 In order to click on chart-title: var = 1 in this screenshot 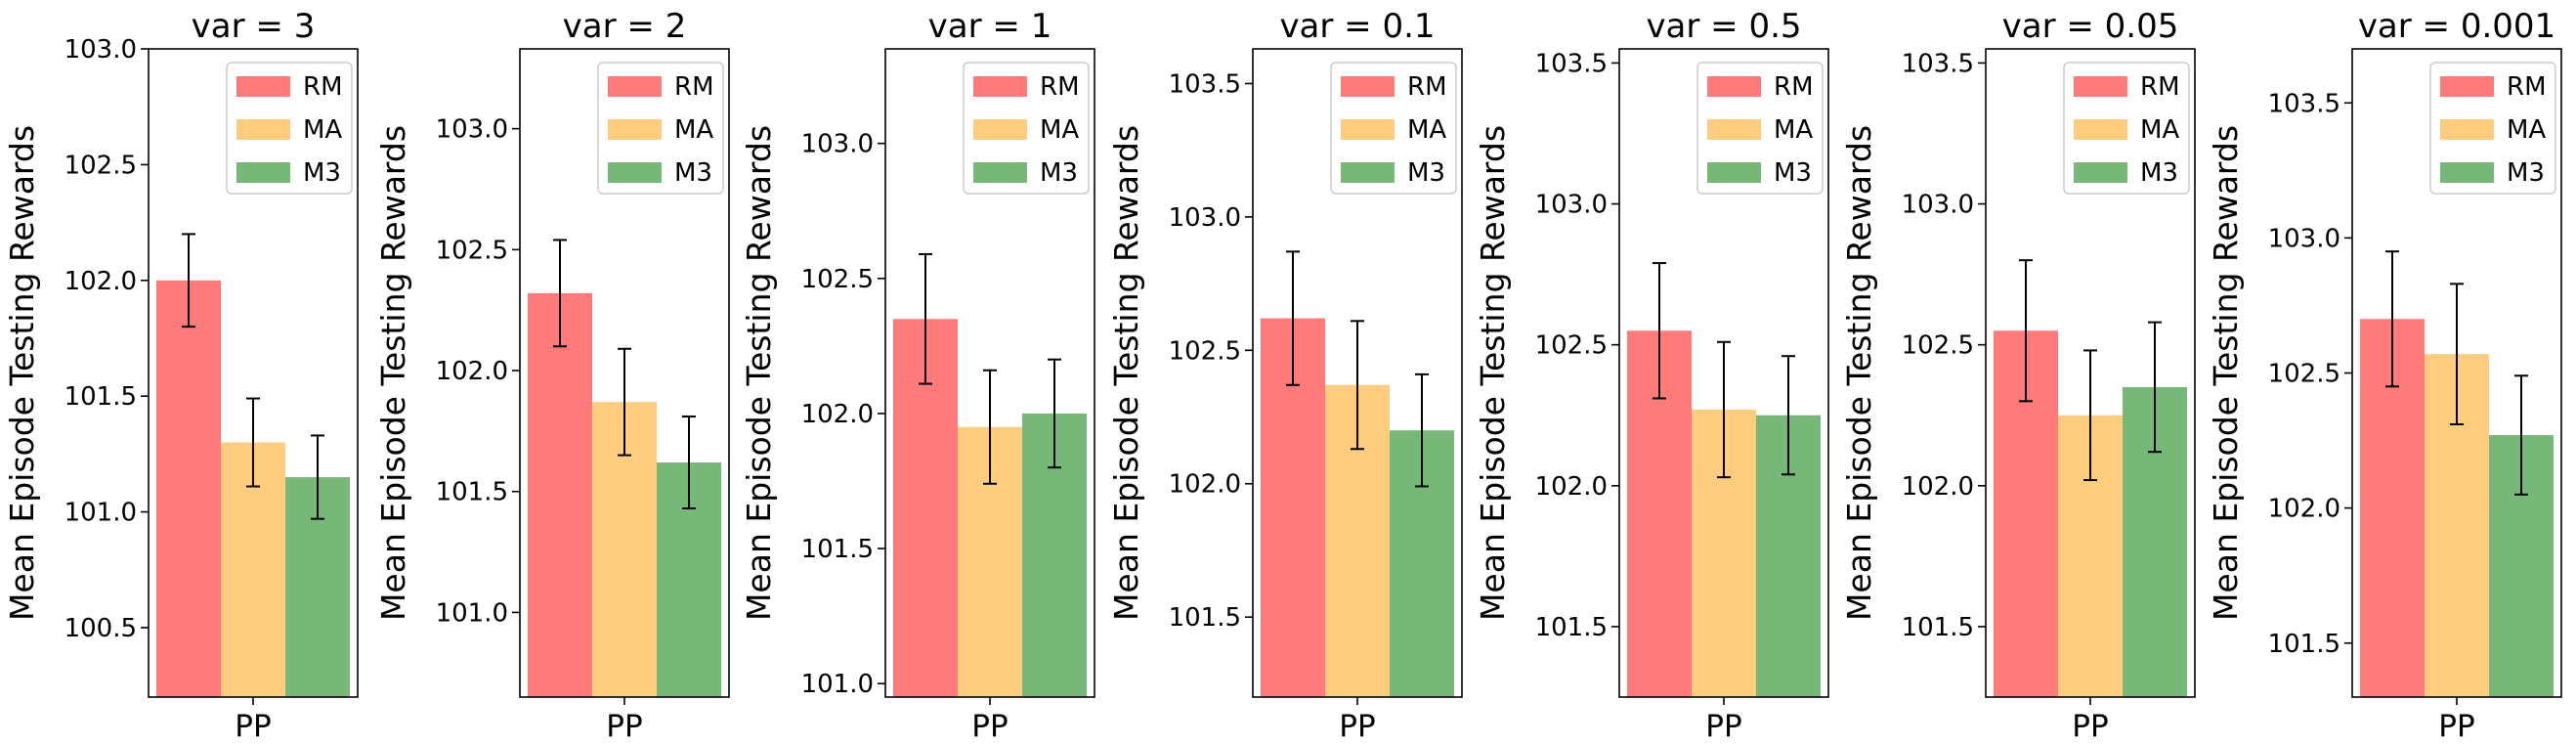, I will do `click(990, 26)`.